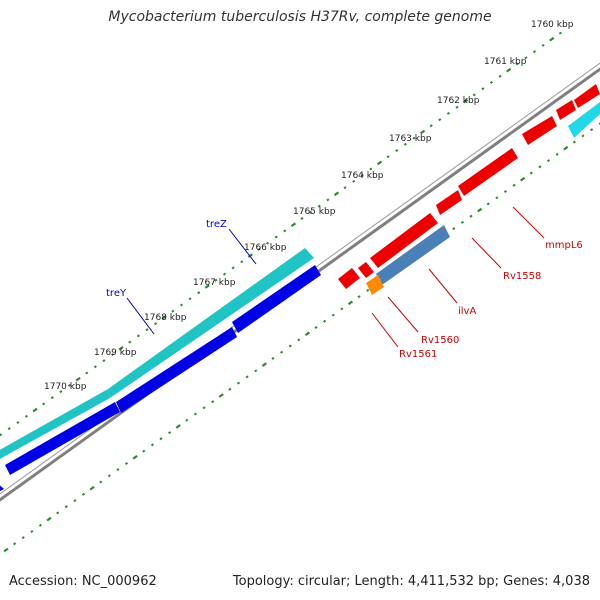 Image resolution: width=600 pixels, height=600 pixels. What do you see at coordinates (211, 323) in the screenshot?
I see `gene-trez` at bounding box center [211, 323].